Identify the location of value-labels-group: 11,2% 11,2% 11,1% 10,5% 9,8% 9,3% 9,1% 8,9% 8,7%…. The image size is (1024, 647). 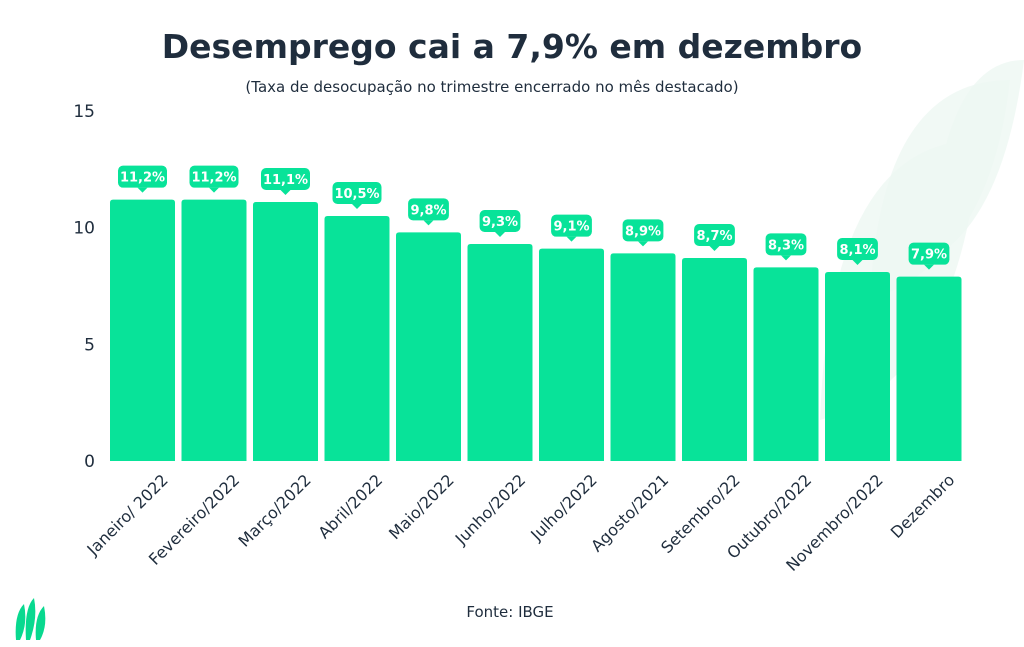
(534, 217).